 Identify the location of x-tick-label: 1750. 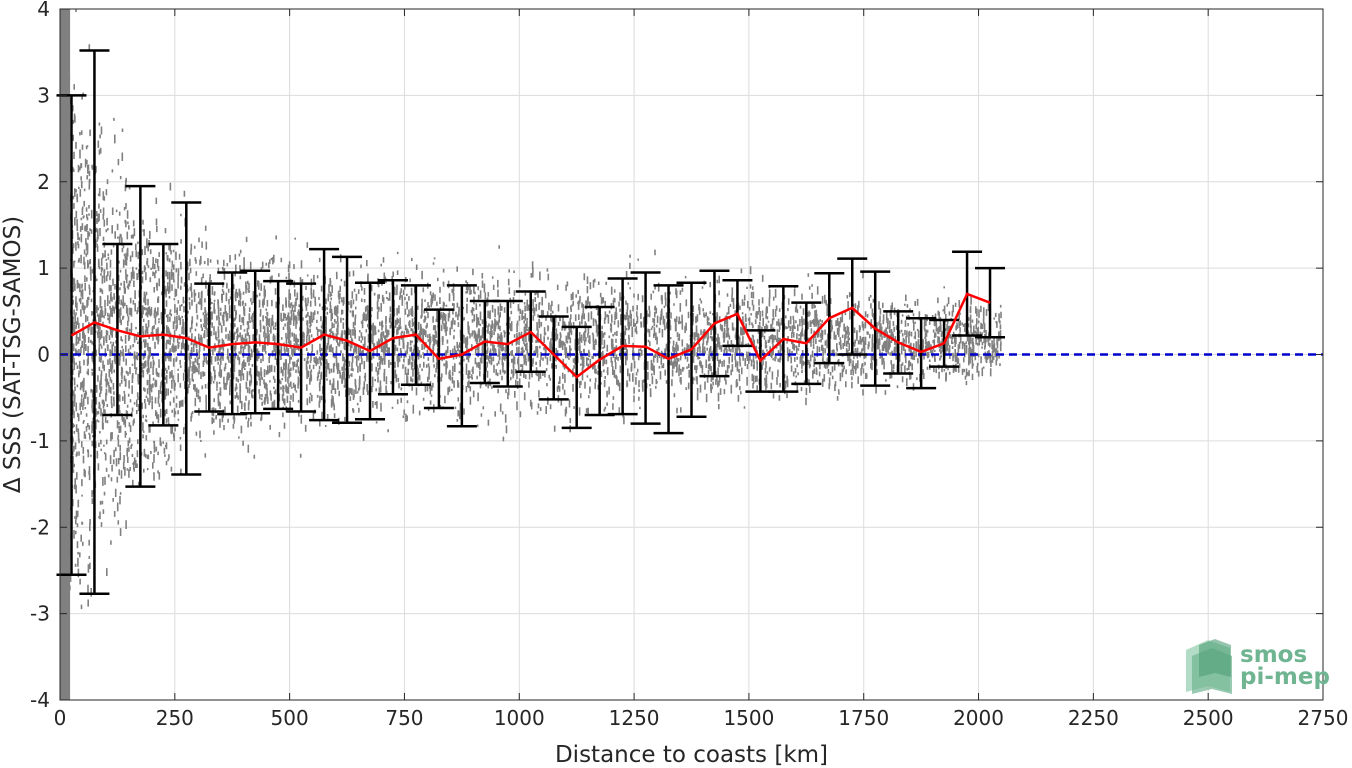
(863, 718).